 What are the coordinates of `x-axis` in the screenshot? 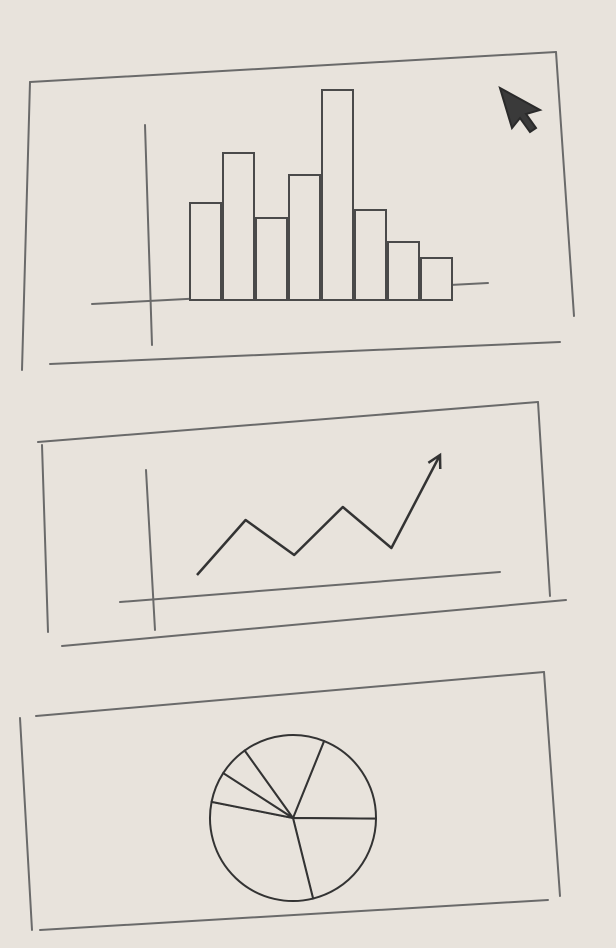 It's located at (310, 587).